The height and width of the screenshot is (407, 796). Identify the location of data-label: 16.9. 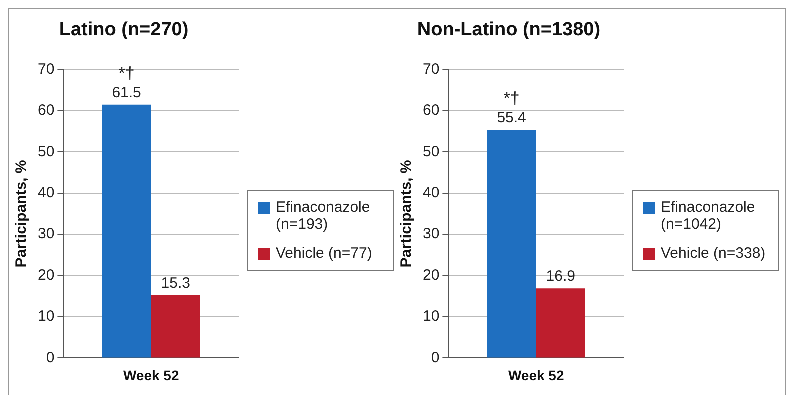
(561, 277).